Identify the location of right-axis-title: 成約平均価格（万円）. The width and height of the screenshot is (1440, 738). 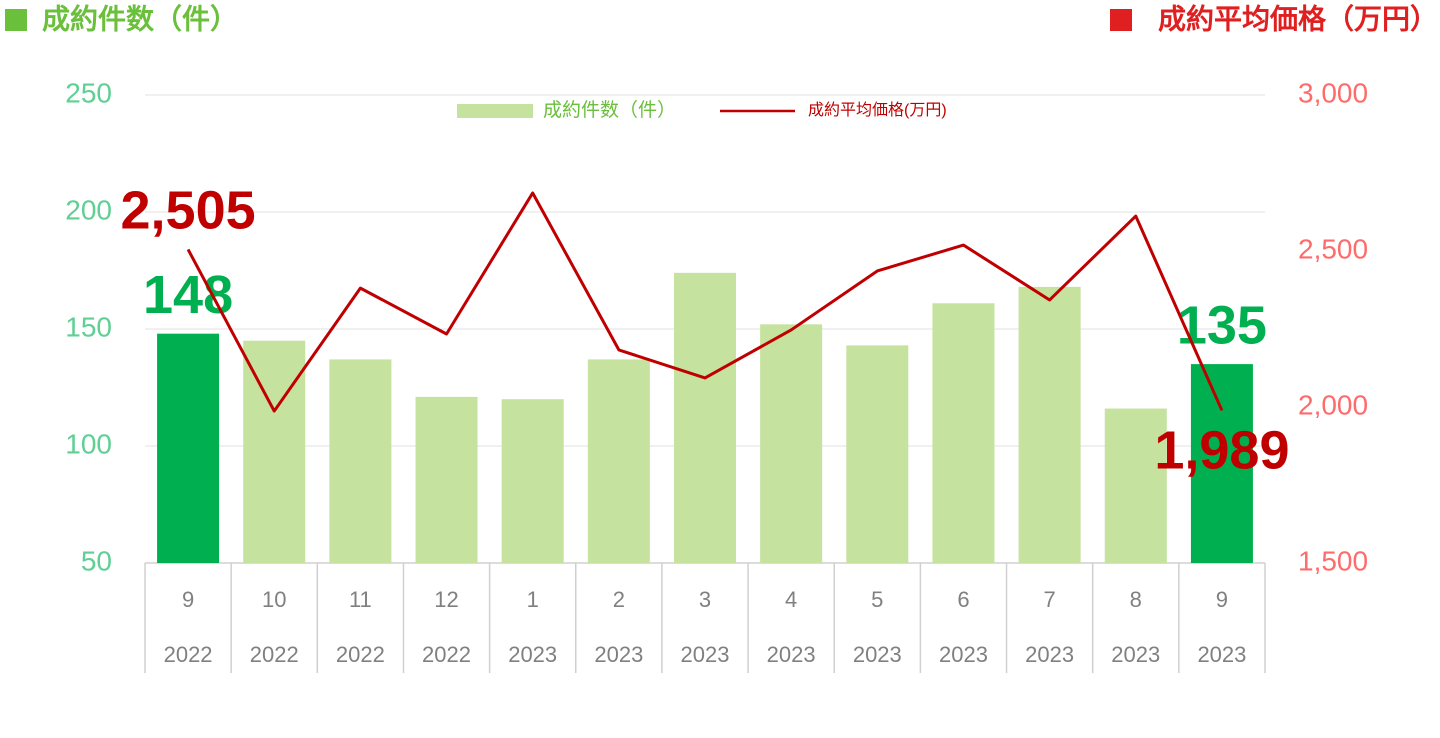
(1298, 18).